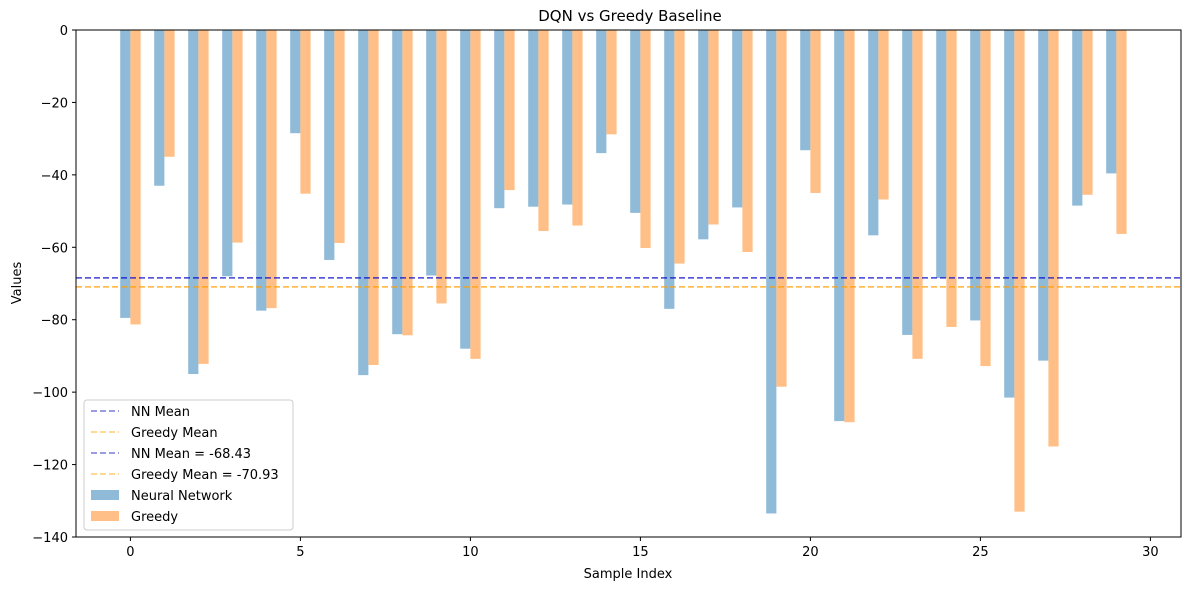 Image resolution: width=1189 pixels, height=590 pixels. Describe the element at coordinates (17, 283) in the screenshot. I see `y-axis-label: Values` at that location.